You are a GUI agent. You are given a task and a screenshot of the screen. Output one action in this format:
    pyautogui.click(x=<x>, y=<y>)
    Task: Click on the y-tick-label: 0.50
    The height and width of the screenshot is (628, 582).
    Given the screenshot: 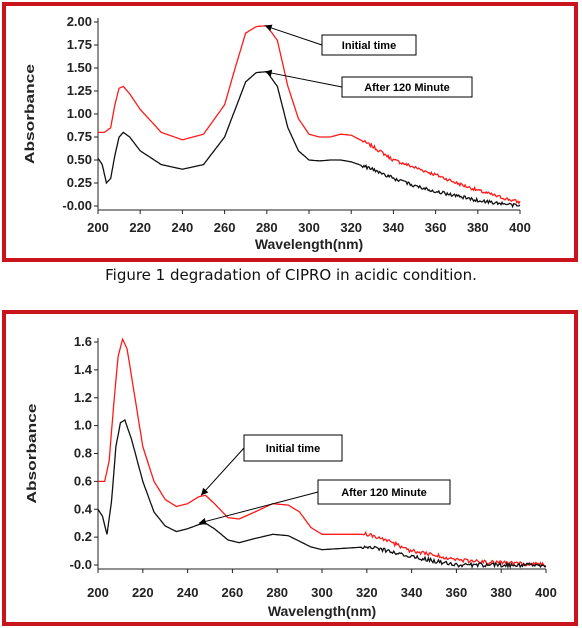 What is the action you would take?
    pyautogui.click(x=79, y=159)
    